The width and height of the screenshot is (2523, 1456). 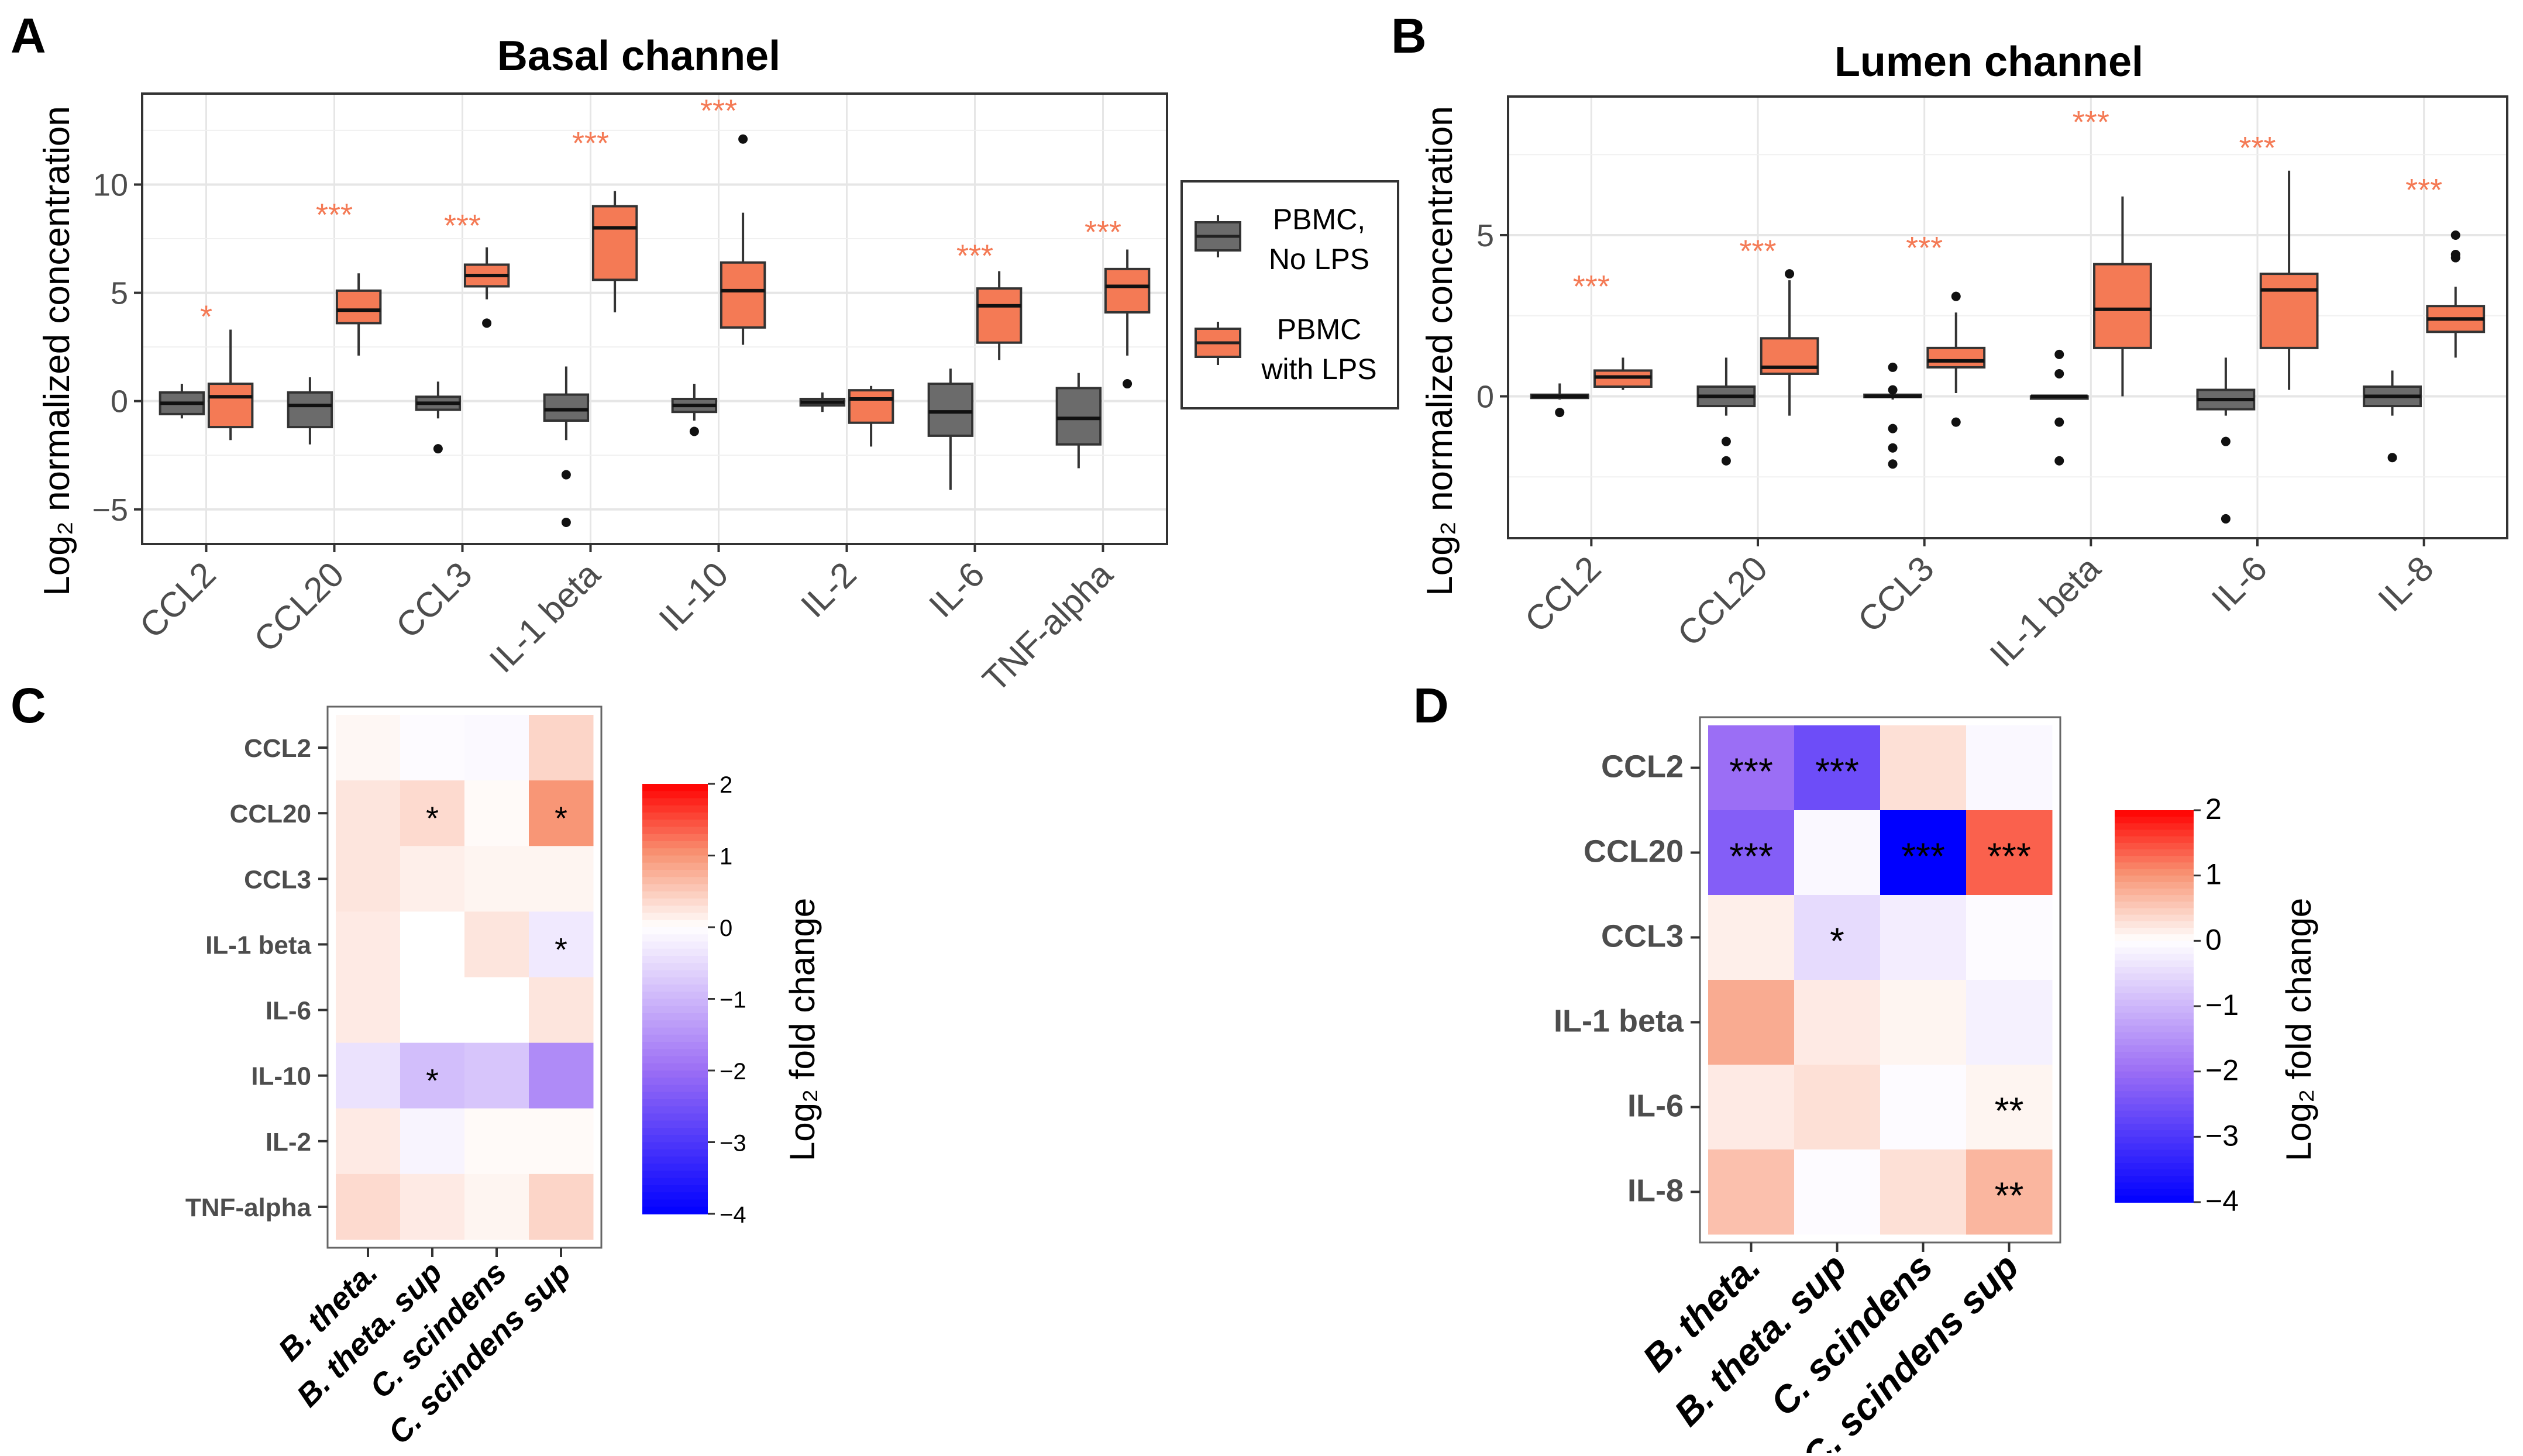 What do you see at coordinates (1837, 768) in the screenshot?
I see `panel-d-cell-ccl2-b-theta-sup` at bounding box center [1837, 768].